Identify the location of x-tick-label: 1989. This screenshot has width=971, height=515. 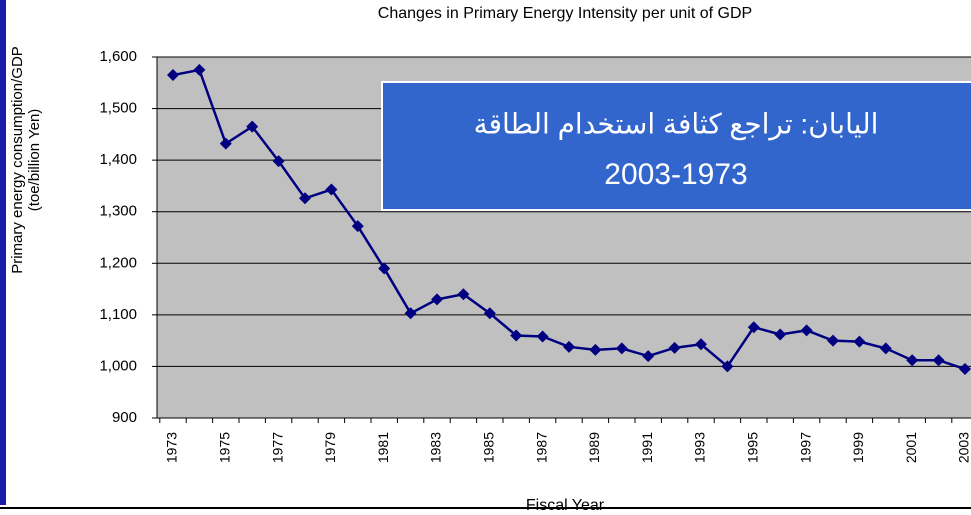
(594, 447).